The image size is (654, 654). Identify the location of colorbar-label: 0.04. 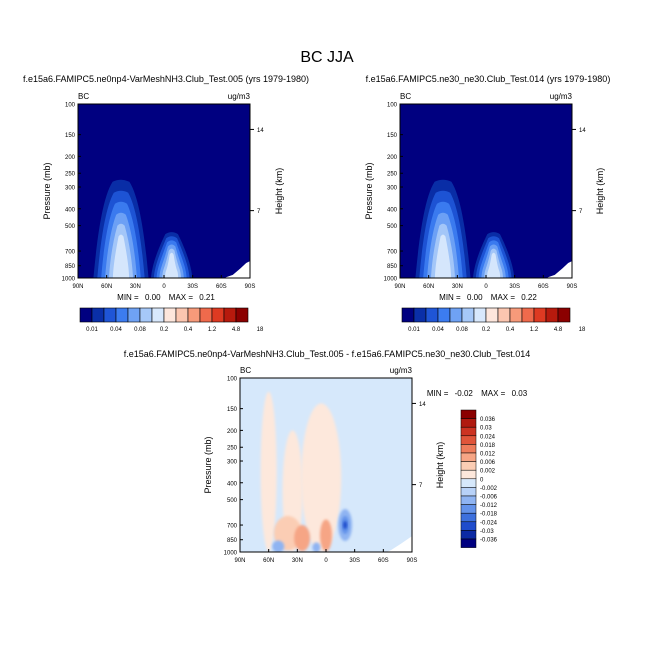
(438, 330).